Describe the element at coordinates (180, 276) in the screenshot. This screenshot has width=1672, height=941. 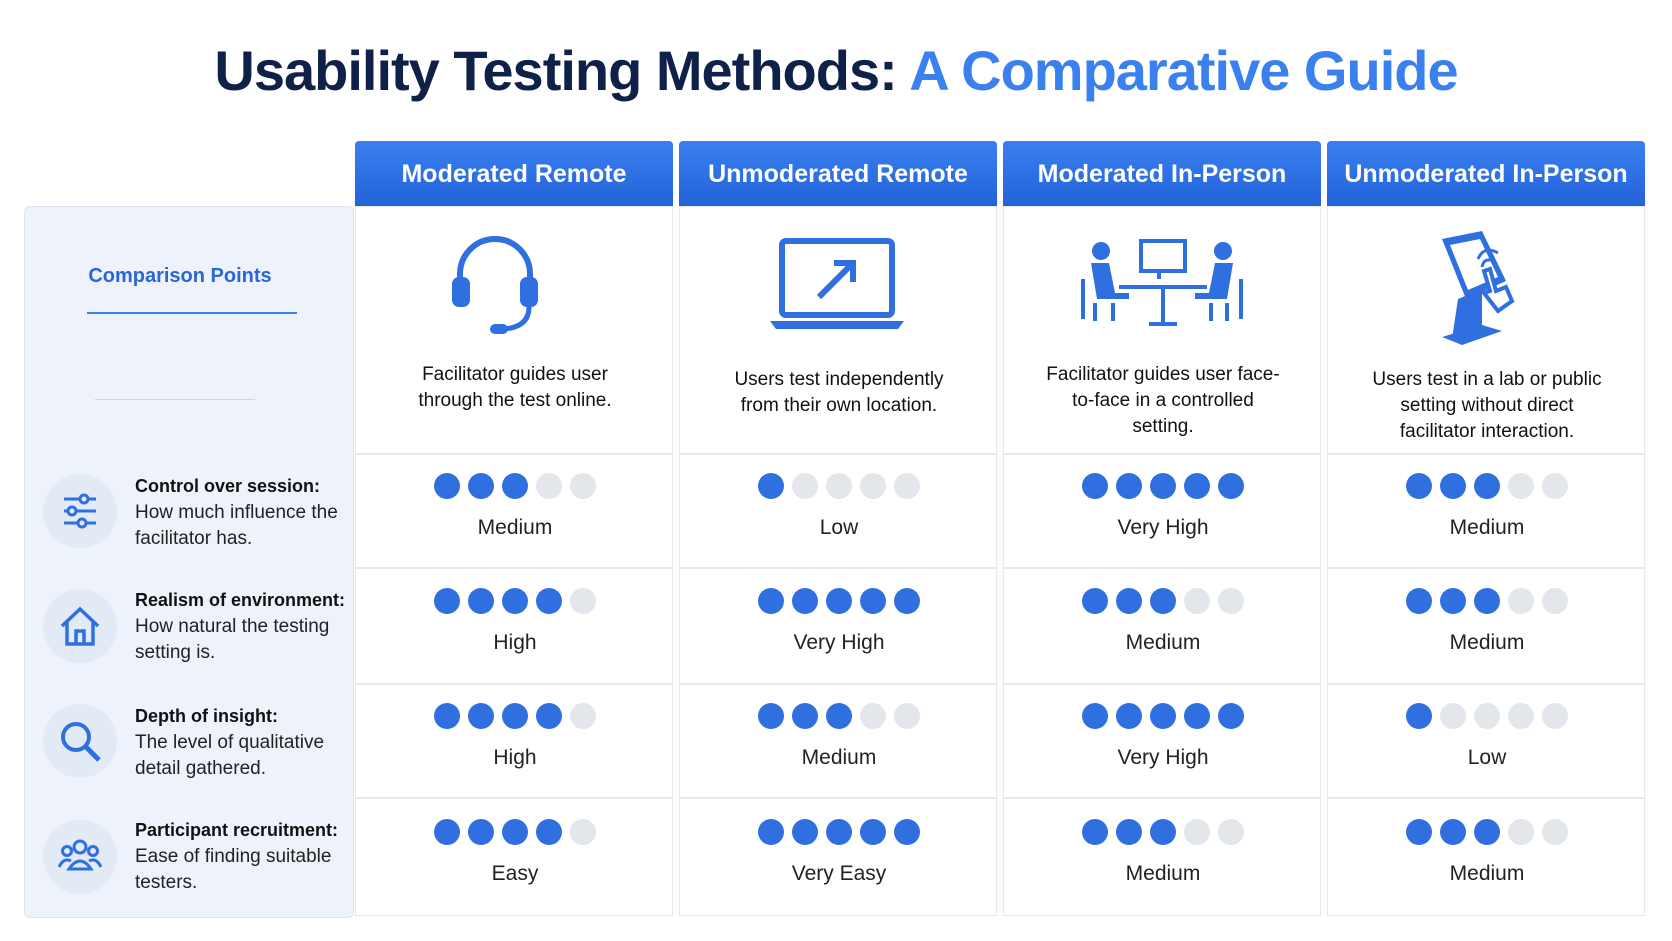
I see `sidebar-heading: Comparison Points` at that location.